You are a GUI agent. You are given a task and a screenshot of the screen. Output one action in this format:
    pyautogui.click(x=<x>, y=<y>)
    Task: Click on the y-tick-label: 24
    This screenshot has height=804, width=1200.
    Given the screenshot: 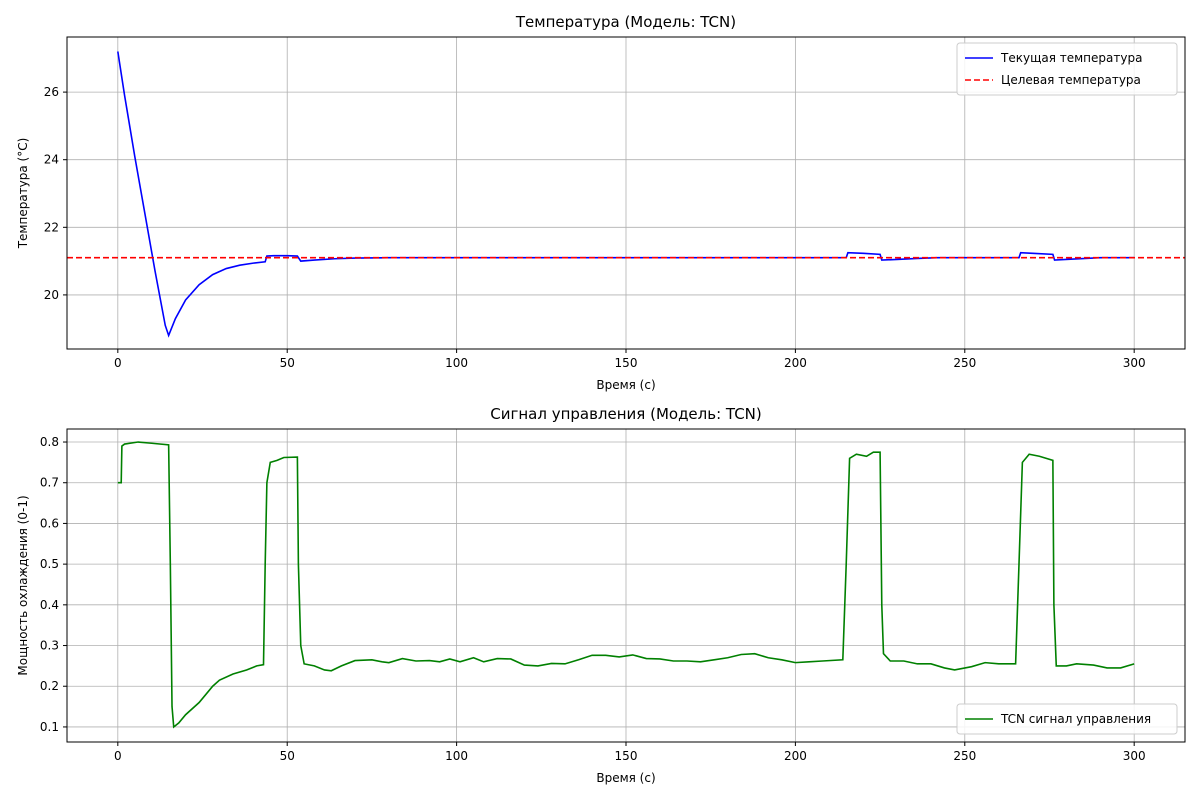 What is the action you would take?
    pyautogui.click(x=51, y=160)
    